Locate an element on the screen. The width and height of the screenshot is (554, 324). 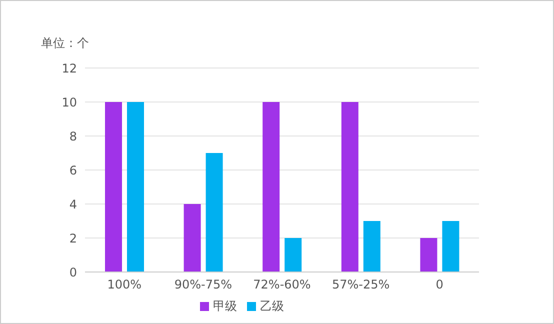
legend-label: 甲级 is located at coordinates (225, 306).